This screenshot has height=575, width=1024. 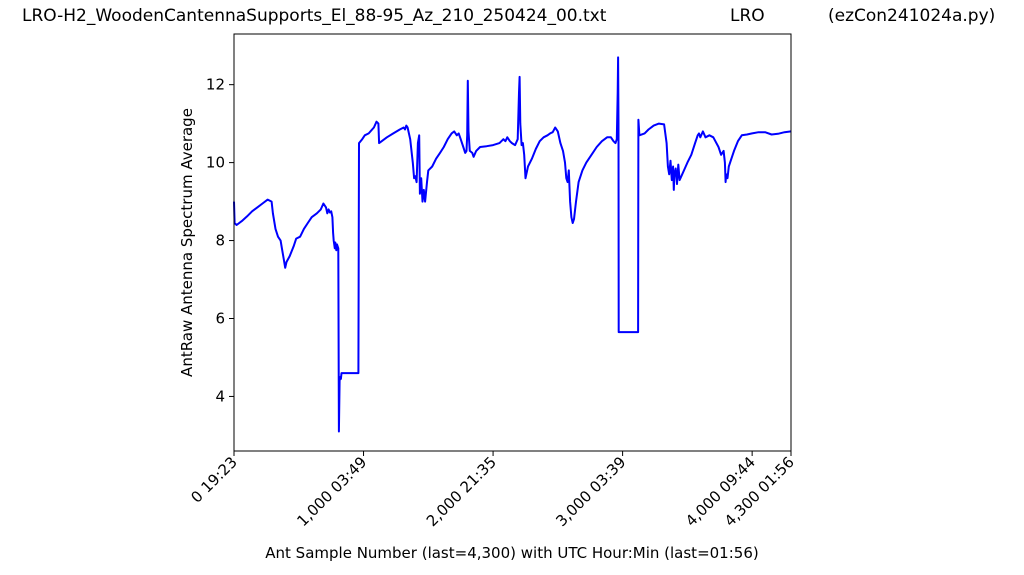 I want to click on y-tick-label: 8, so click(x=220, y=241).